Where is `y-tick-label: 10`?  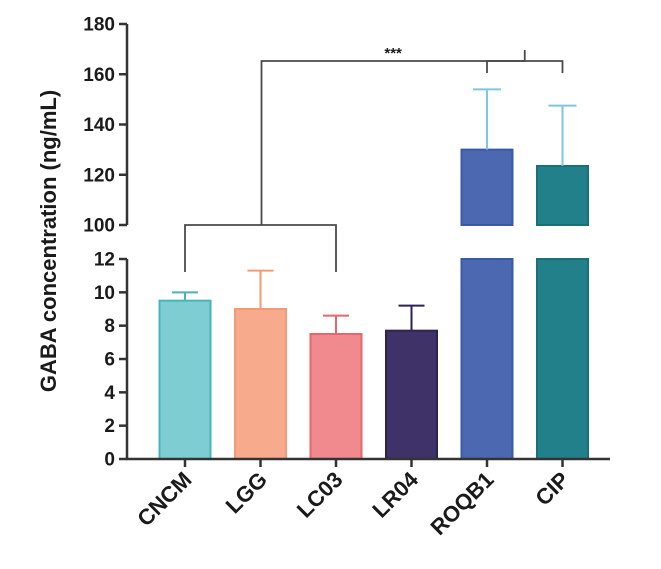
y-tick-label: 10 is located at coordinates (104, 293).